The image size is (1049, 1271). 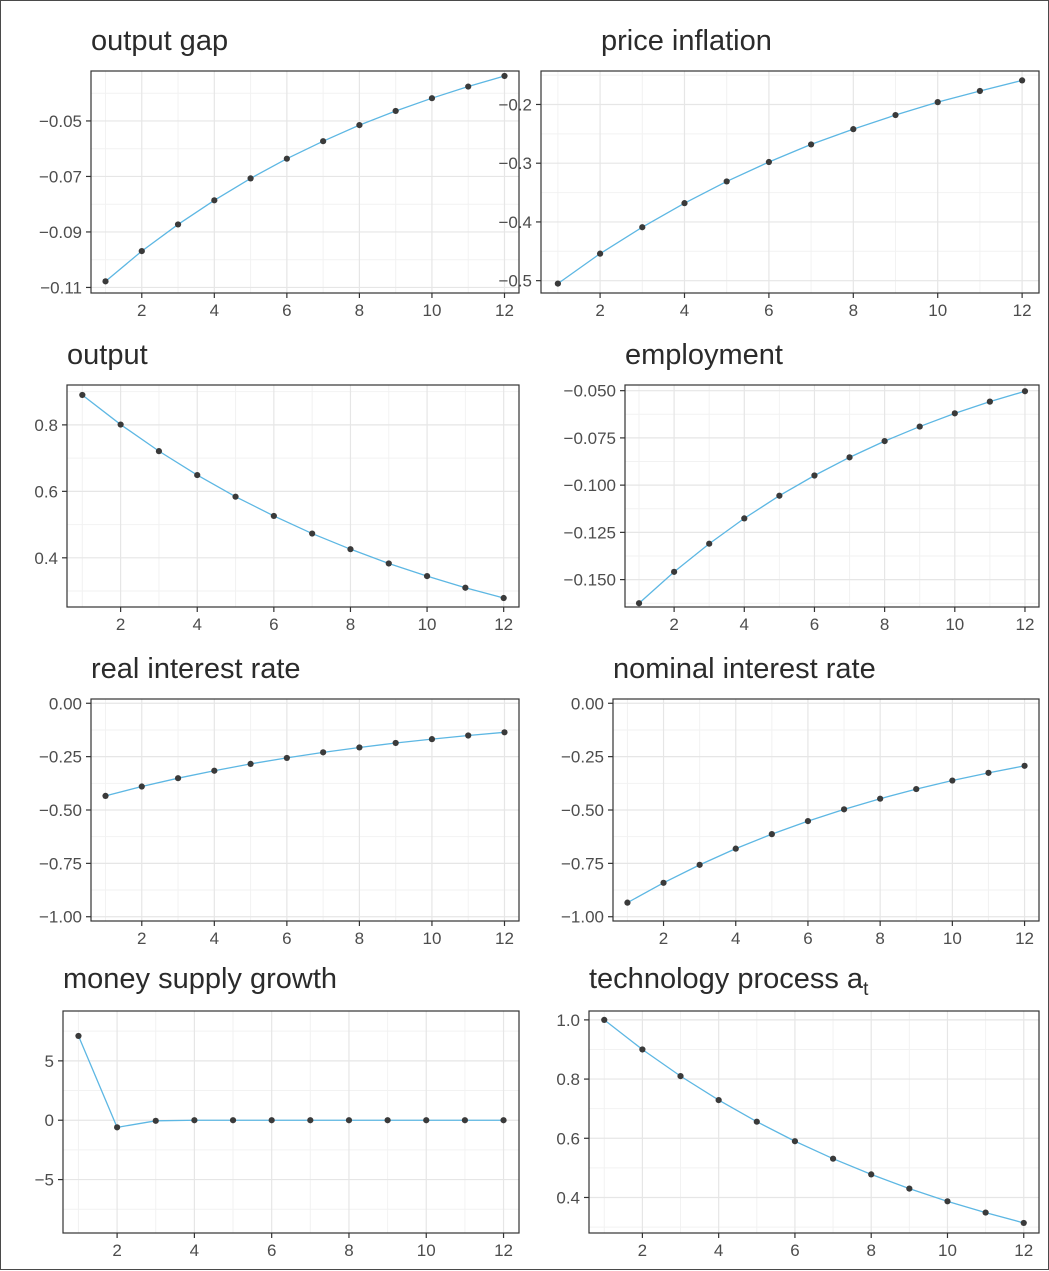 What do you see at coordinates (590, 532) in the screenshot?
I see `y-tick-label: −0.125` at bounding box center [590, 532].